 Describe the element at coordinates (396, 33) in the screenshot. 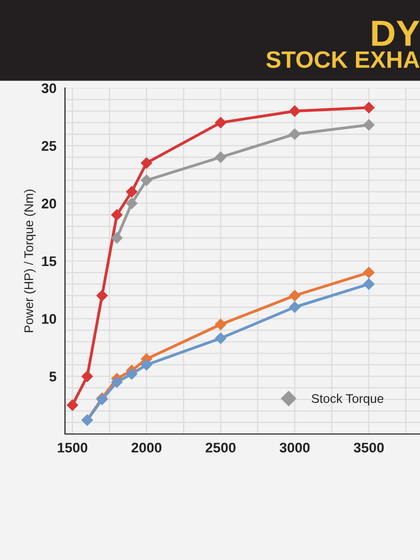

I see `chart-title: DY` at that location.